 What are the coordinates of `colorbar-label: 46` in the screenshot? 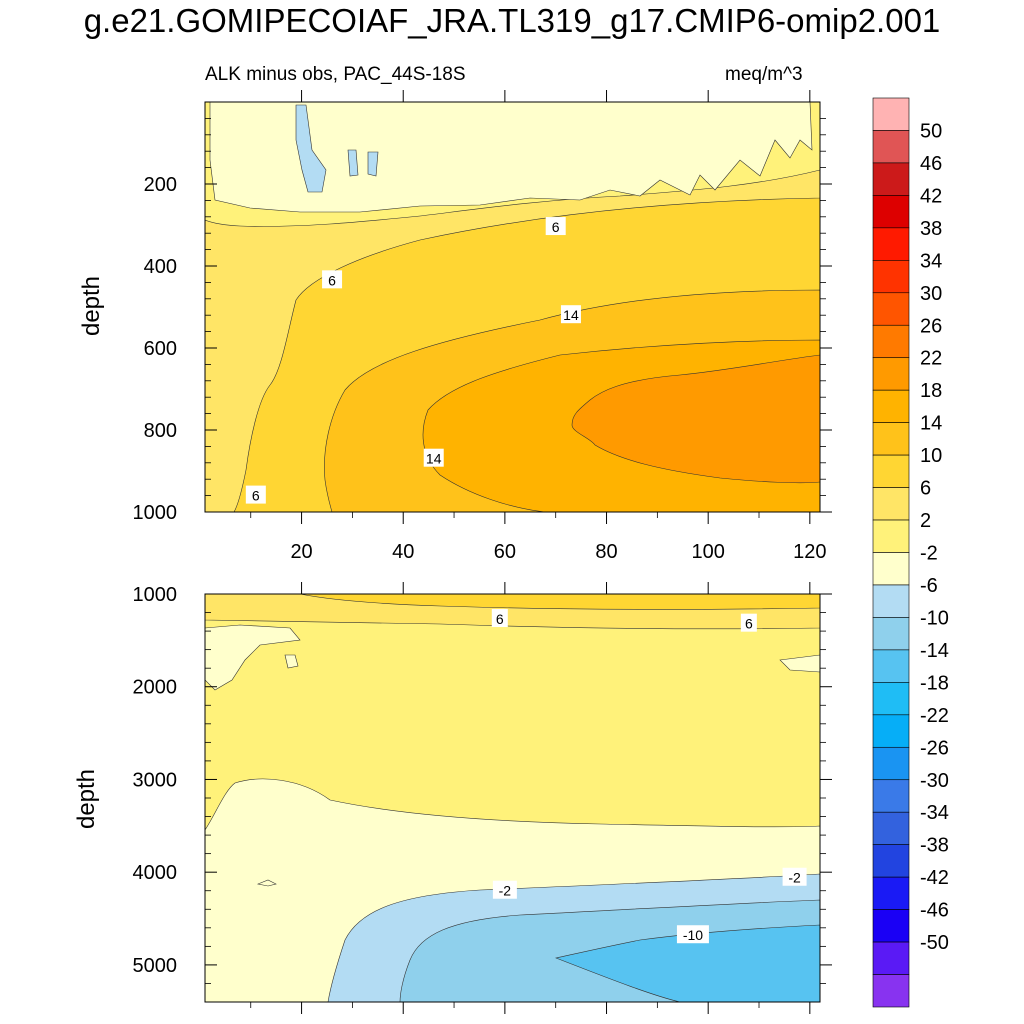 It's located at (931, 164).